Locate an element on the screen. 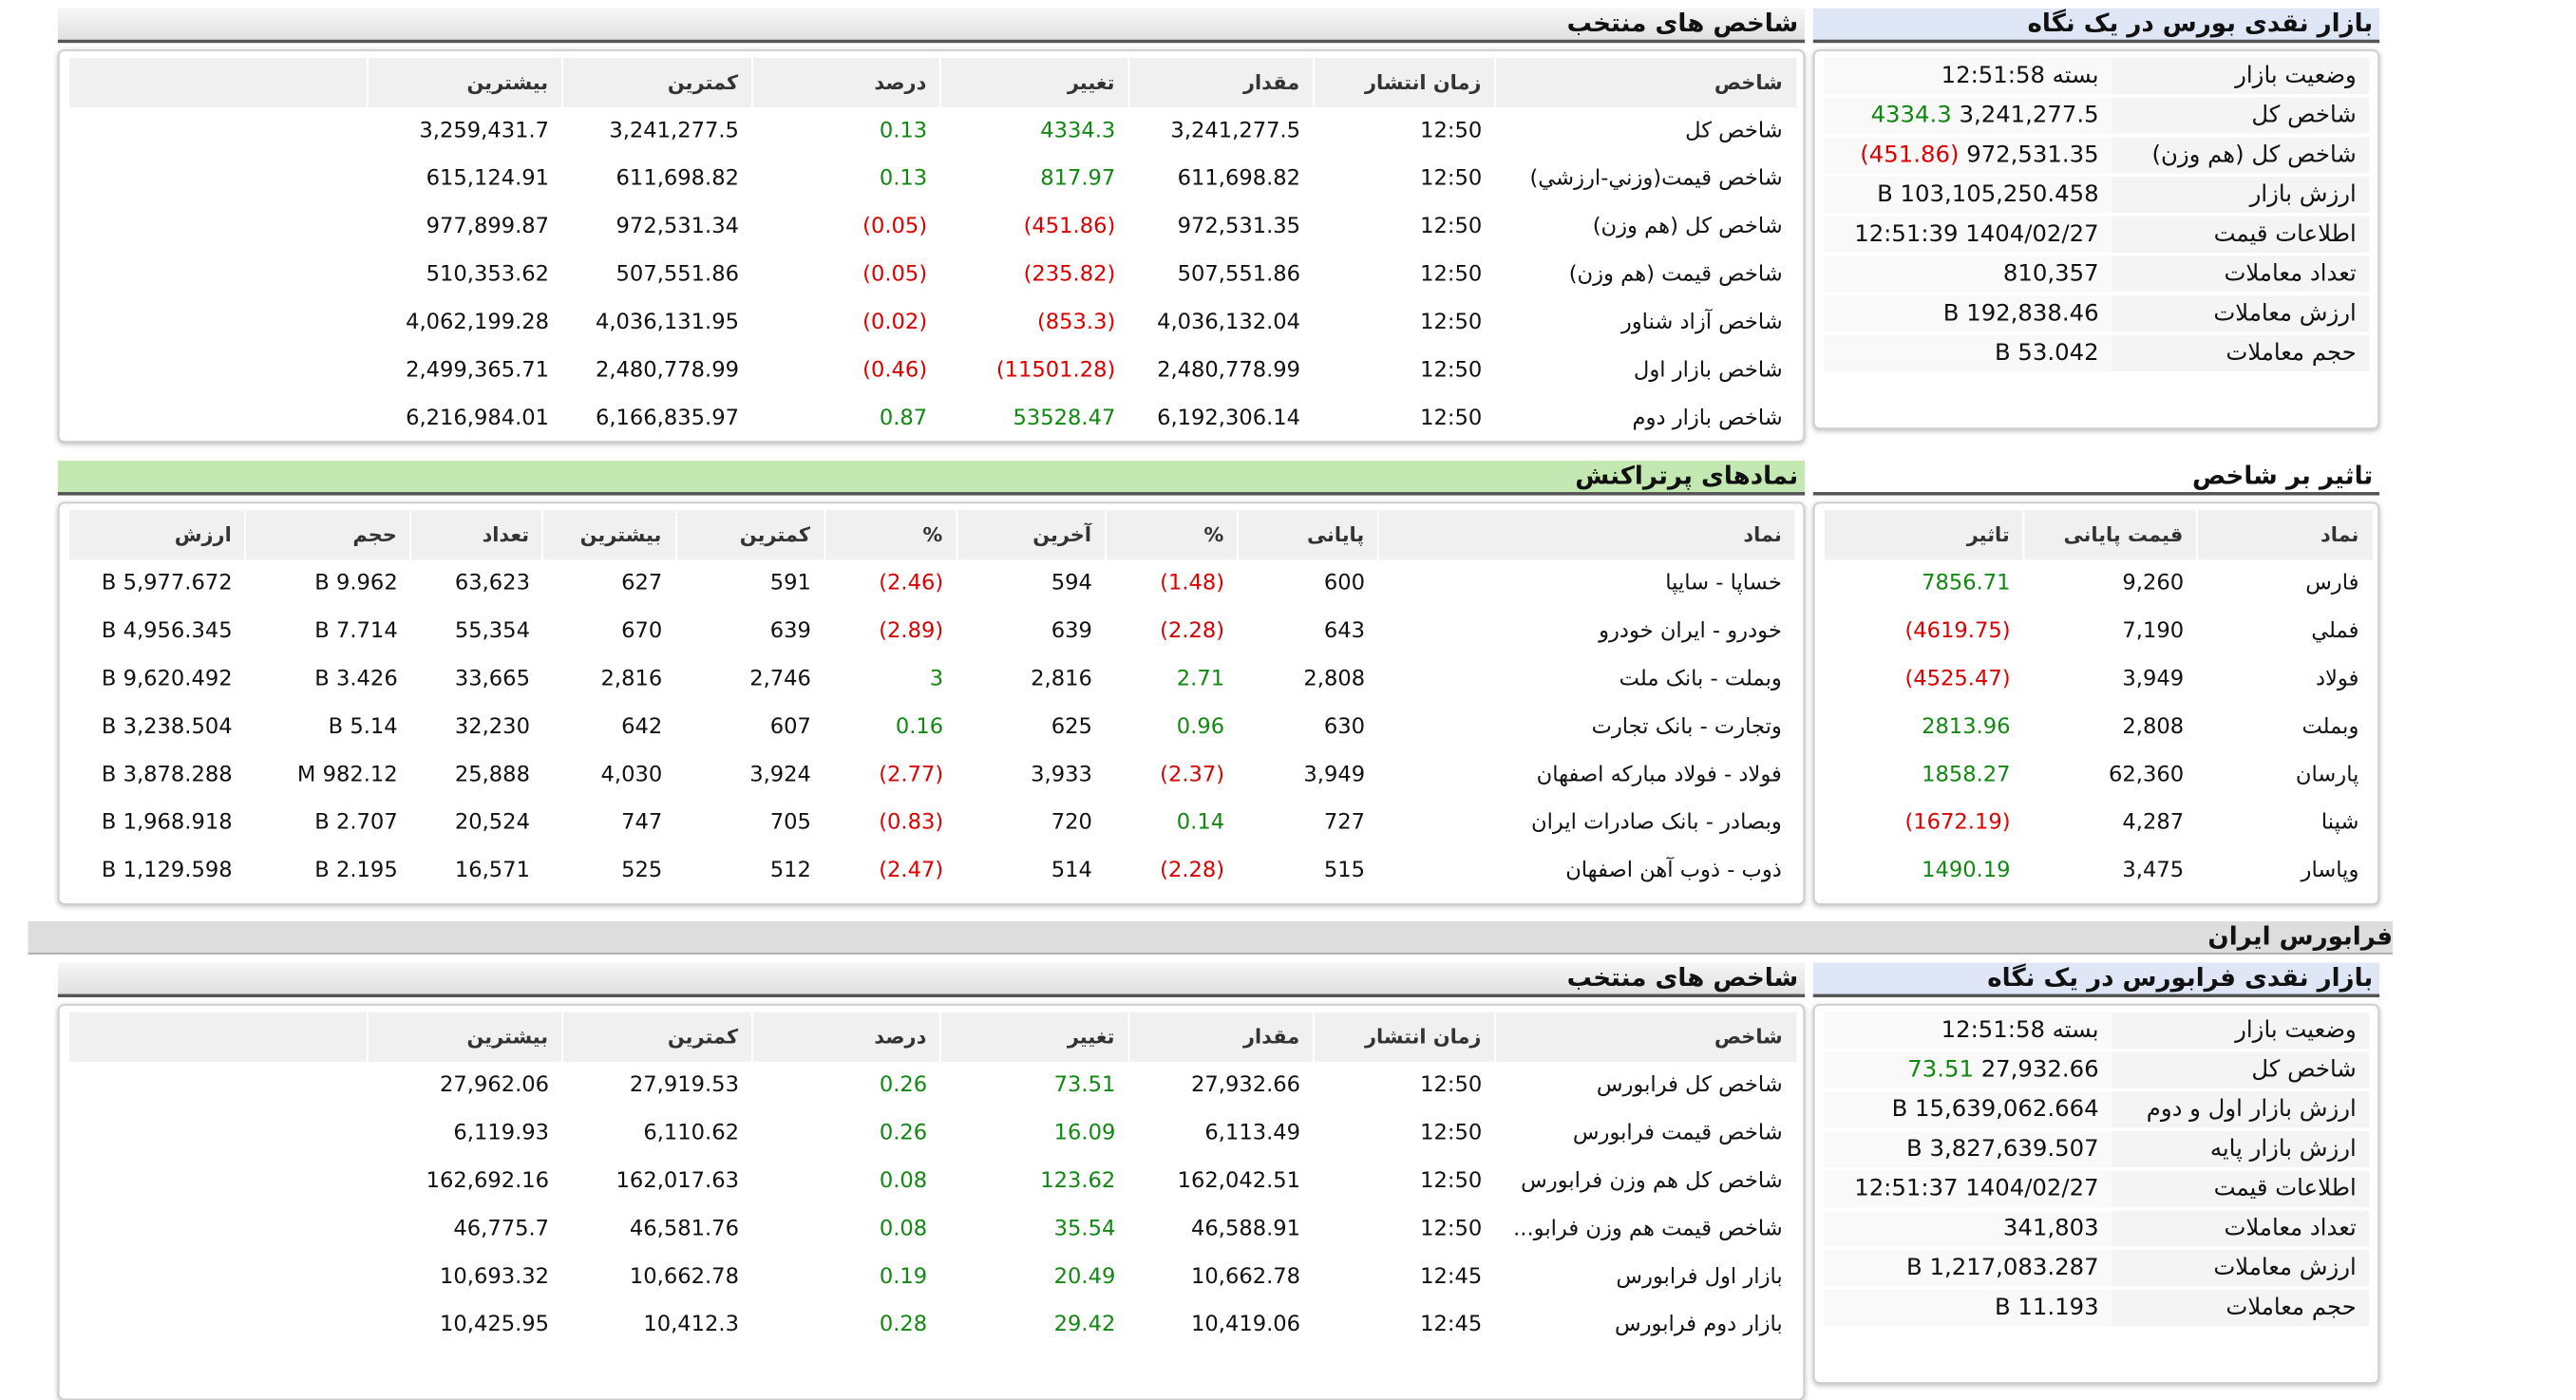  cell: شاخص کل هم وزن فرابورس is located at coordinates (1652, 1181).